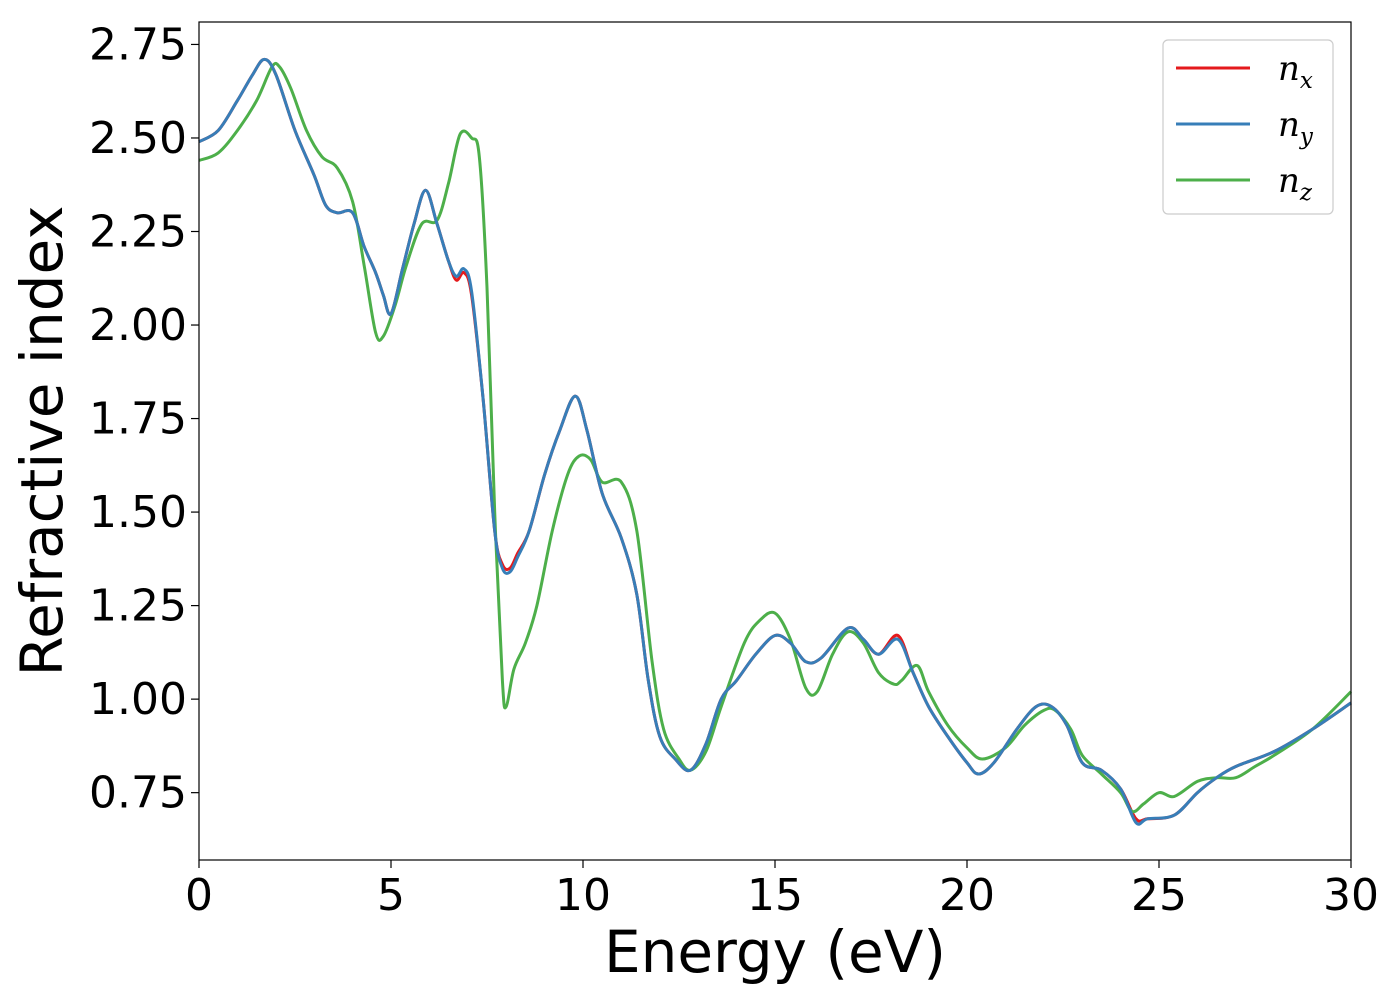  Describe the element at coordinates (138, 325) in the screenshot. I see `y-tick-label: 2.00` at that location.